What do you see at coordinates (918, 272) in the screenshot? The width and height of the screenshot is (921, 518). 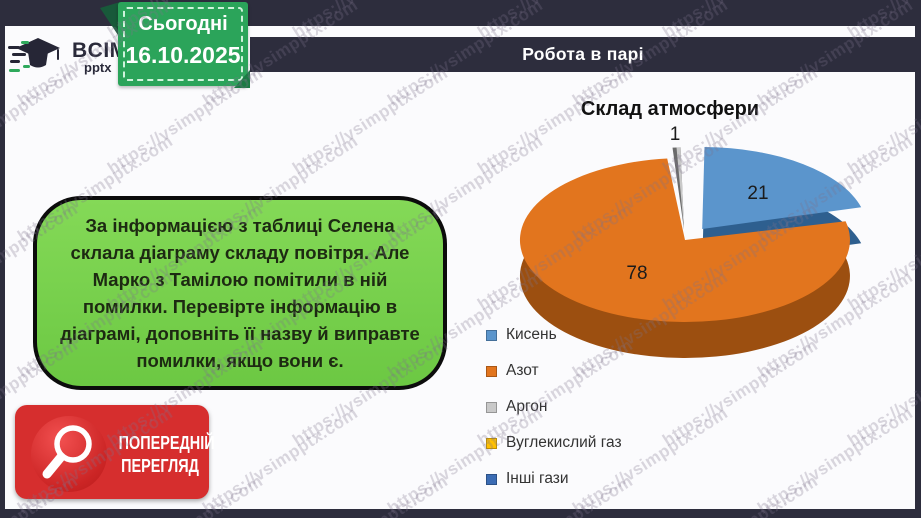 I see `right-border` at bounding box center [918, 272].